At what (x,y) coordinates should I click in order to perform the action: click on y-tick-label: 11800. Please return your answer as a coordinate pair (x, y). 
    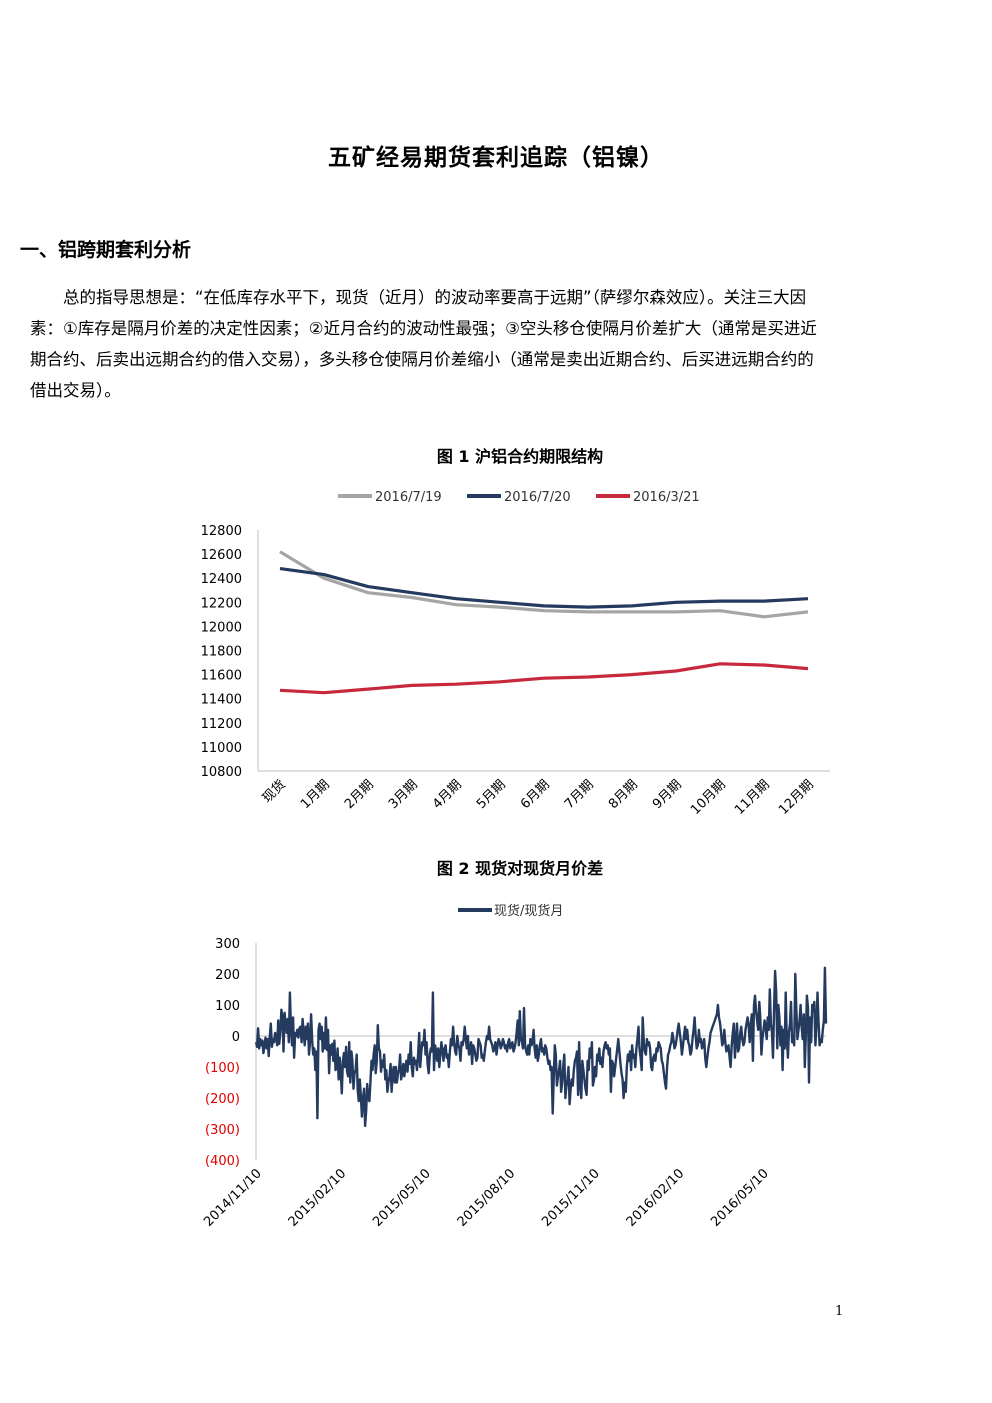
    Looking at the image, I should click on (221, 652).